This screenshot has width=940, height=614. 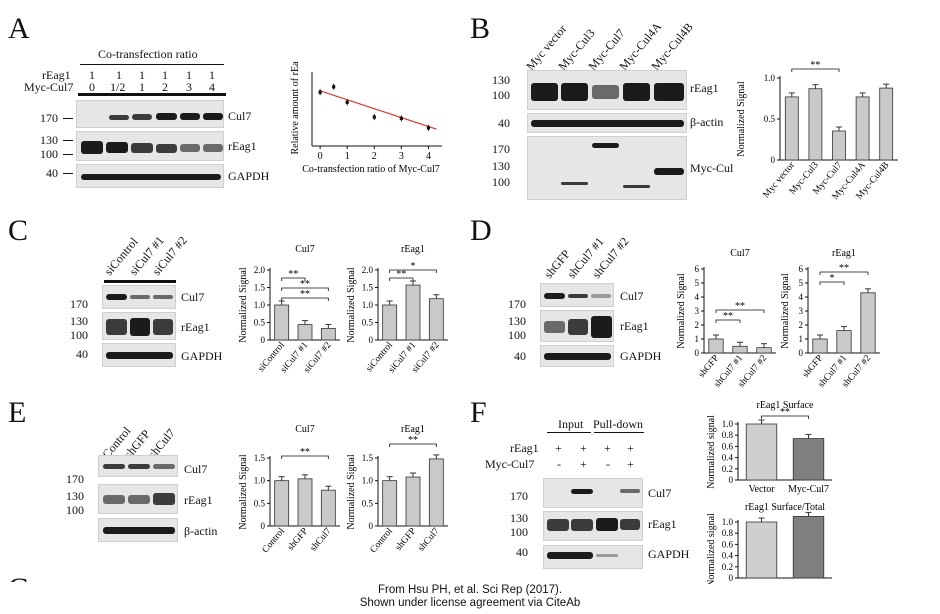 What do you see at coordinates (249, 176) in the screenshot?
I see `label-a-gapdh: GAPDH` at bounding box center [249, 176].